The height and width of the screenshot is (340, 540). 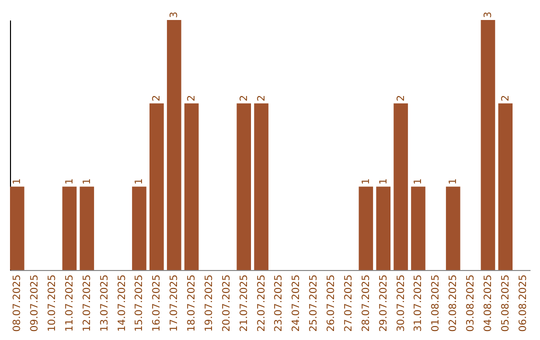 I want to click on x-tick-label: 22.07.2025, so click(x=262, y=303).